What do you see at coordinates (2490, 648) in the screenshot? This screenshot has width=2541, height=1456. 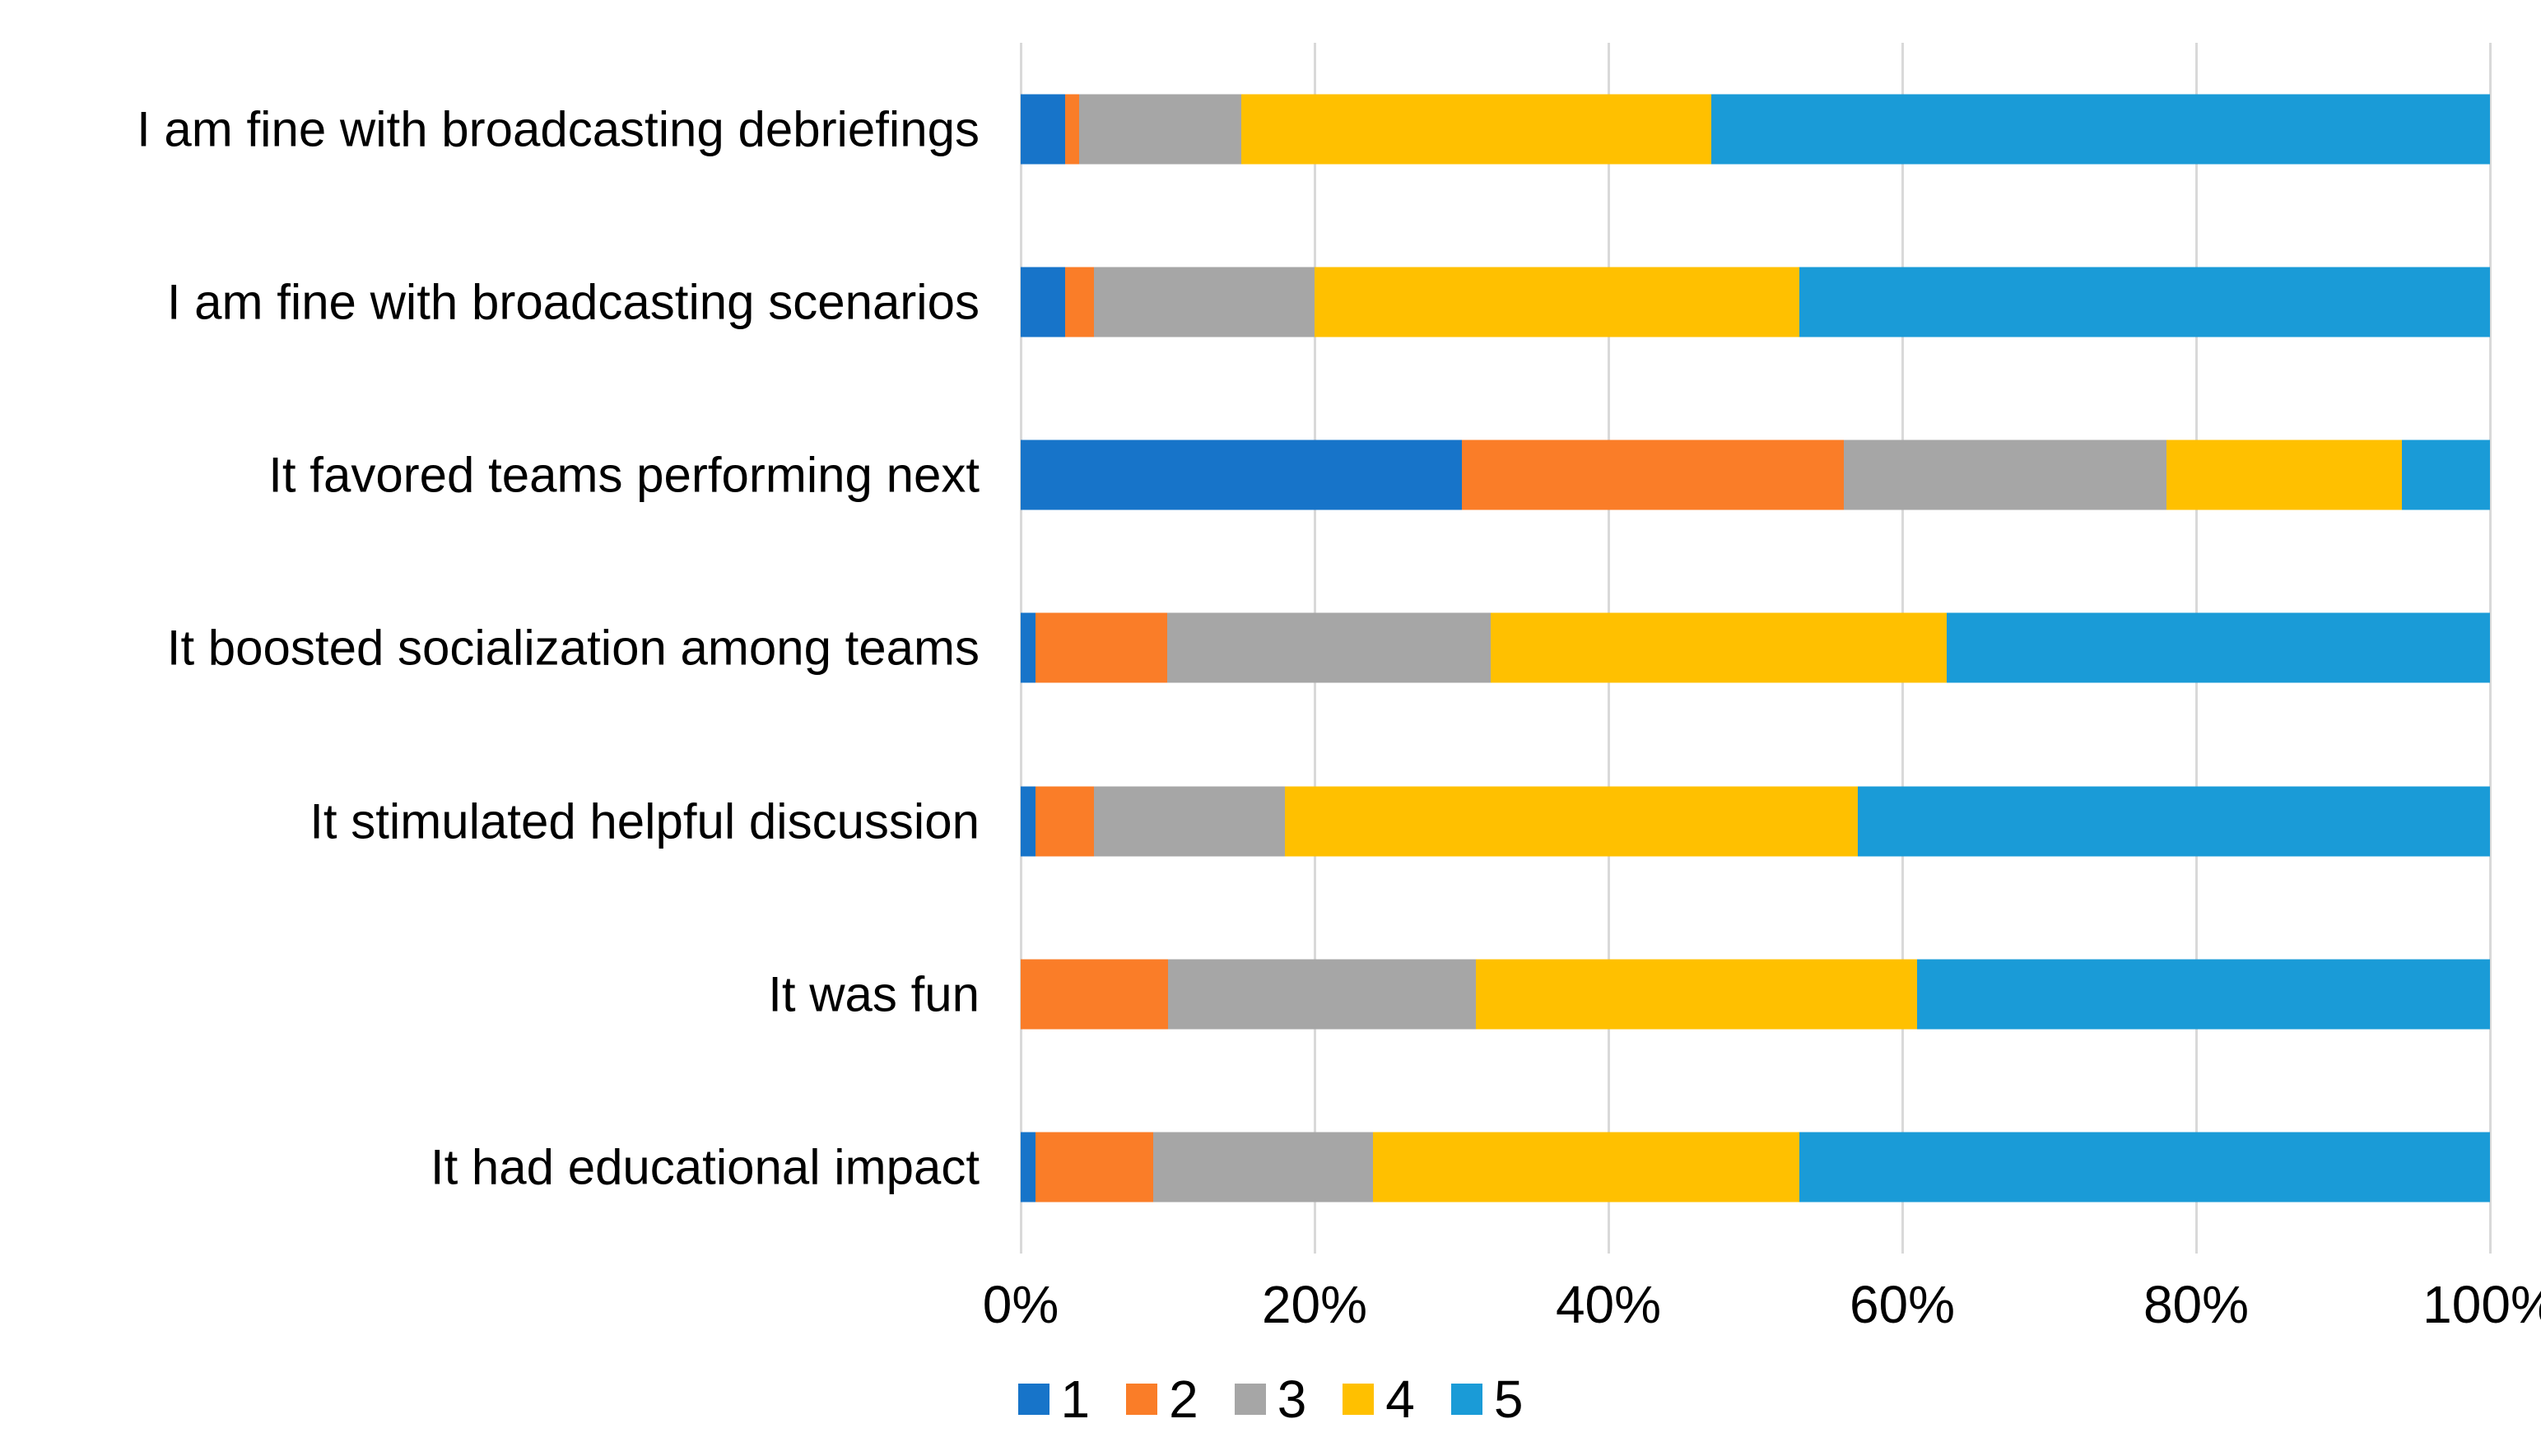 I see `gridline` at bounding box center [2490, 648].